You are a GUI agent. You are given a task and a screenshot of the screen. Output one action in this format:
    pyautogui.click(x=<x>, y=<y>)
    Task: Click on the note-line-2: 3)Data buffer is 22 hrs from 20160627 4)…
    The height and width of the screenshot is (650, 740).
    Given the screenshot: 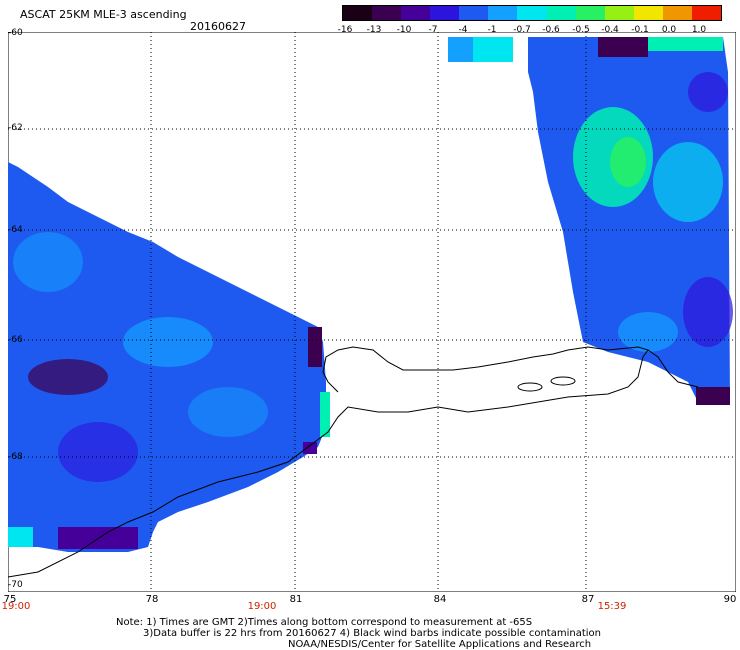 What is the action you would take?
    pyautogui.click(x=372, y=633)
    